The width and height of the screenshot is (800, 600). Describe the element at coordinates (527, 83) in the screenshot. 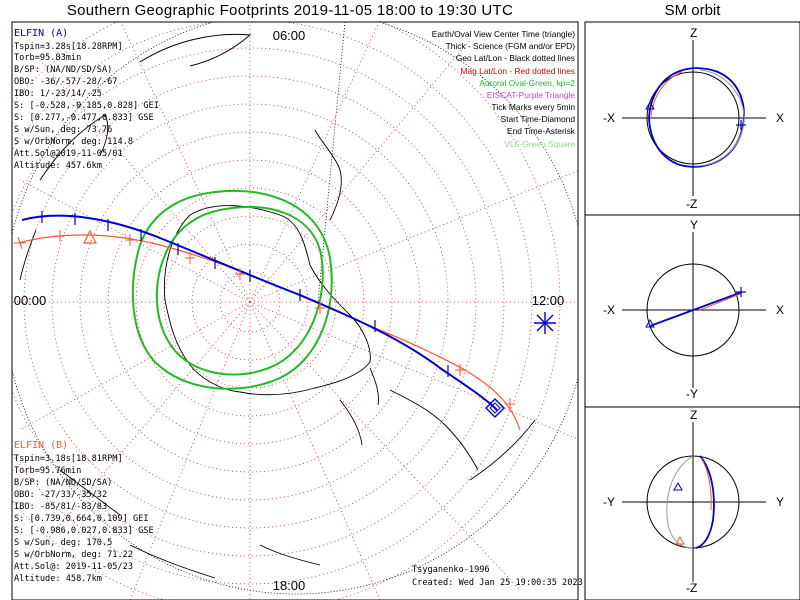

I see `legend-item: Auroral Oval-Green, kp=2` at that location.